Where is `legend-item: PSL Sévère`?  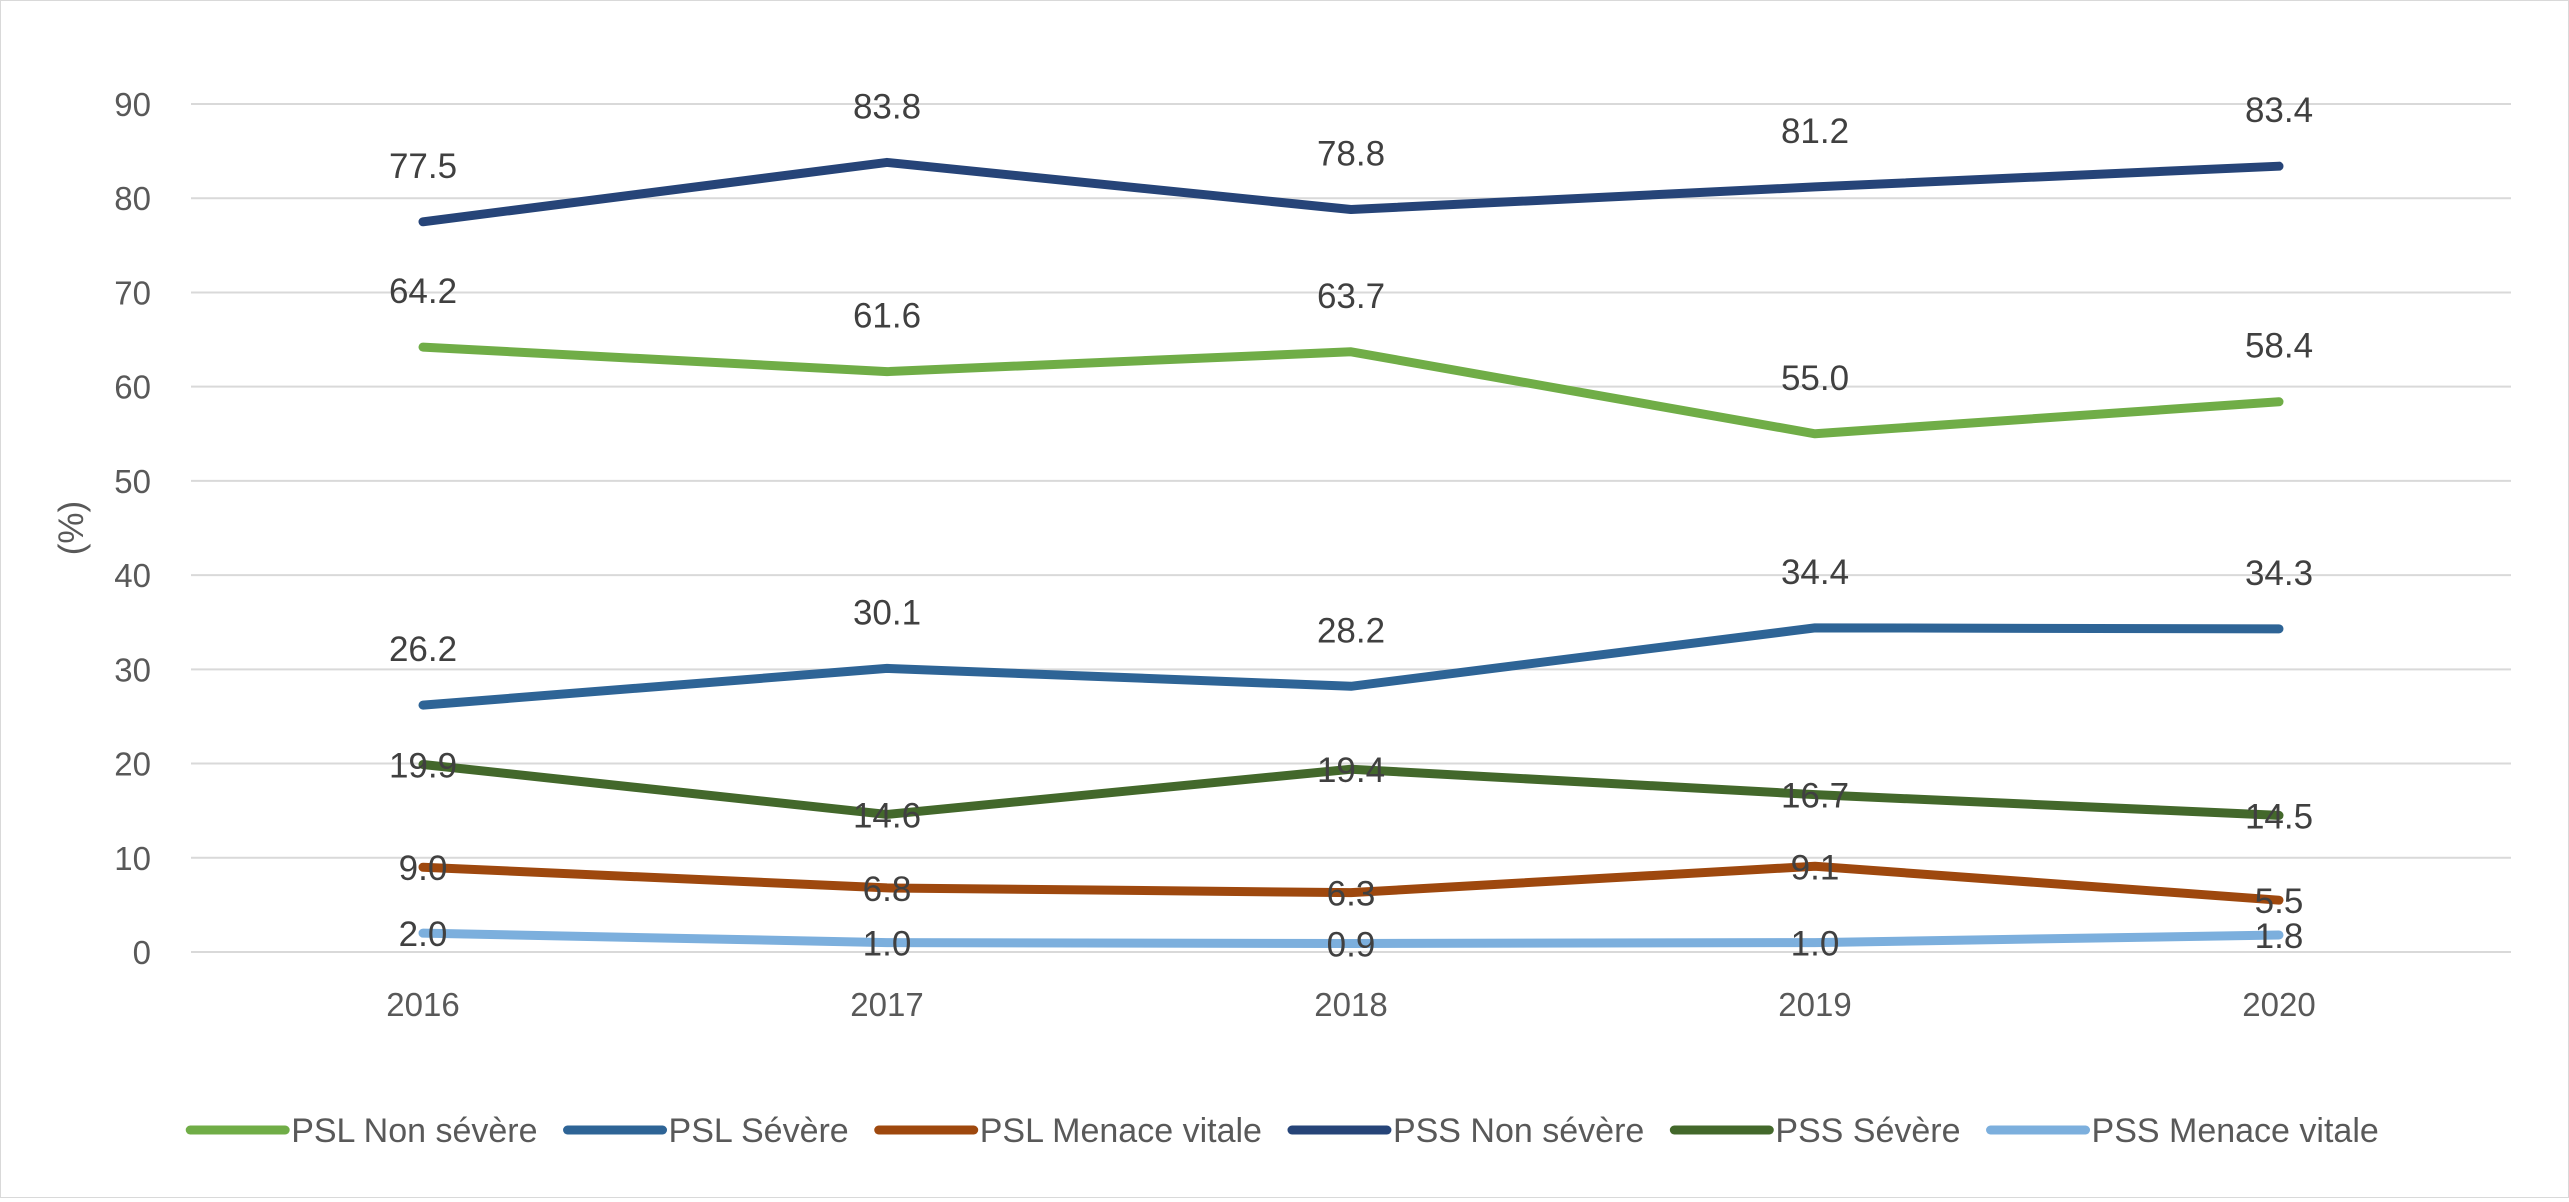
legend-item: PSL Sévère is located at coordinates (706, 1131).